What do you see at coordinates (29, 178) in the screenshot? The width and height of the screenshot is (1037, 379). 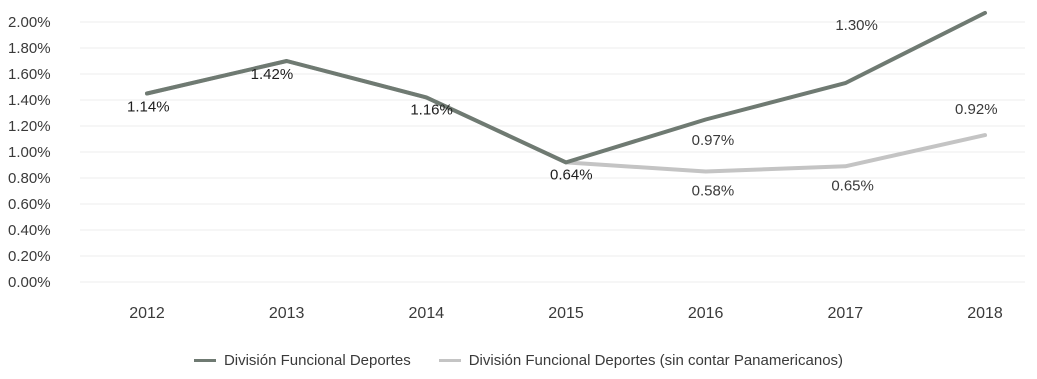 I see `y-tick-label: 0.80%` at bounding box center [29, 178].